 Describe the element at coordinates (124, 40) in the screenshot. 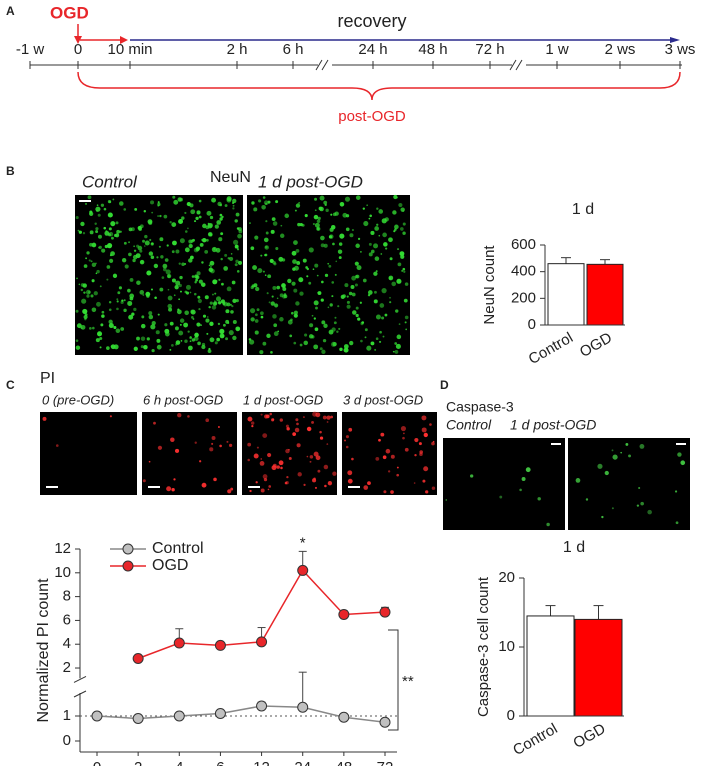

I see `arrow-head` at that location.